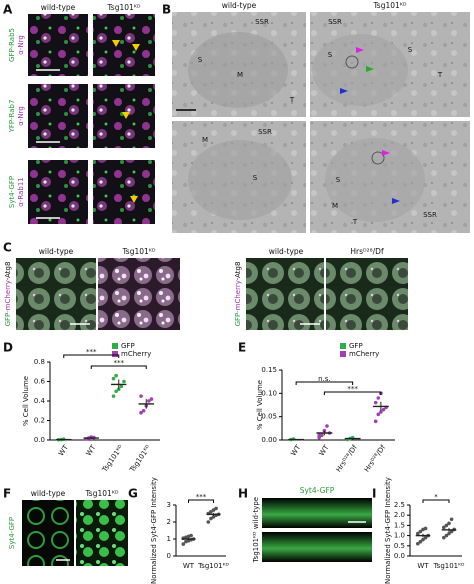  Describe the element at coordinates (269, 393) in the screenshot. I see `y-tick-label: 0.10` at that location.